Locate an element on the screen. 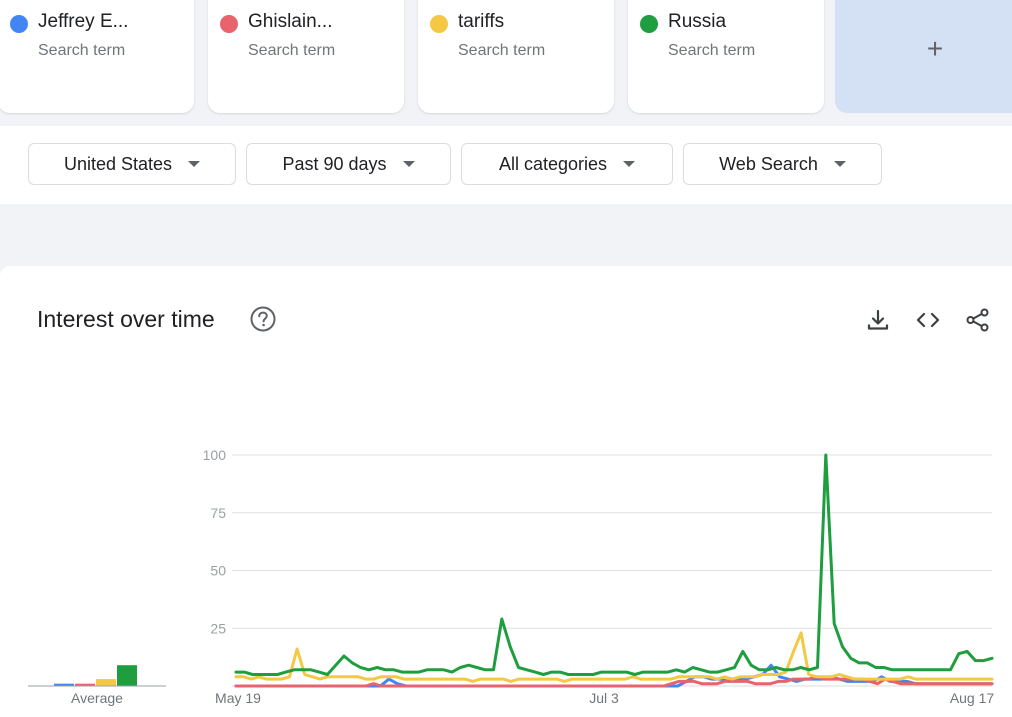 The width and height of the screenshot is (1012, 717). term-card-4: Russia Search term is located at coordinates (726, 56).